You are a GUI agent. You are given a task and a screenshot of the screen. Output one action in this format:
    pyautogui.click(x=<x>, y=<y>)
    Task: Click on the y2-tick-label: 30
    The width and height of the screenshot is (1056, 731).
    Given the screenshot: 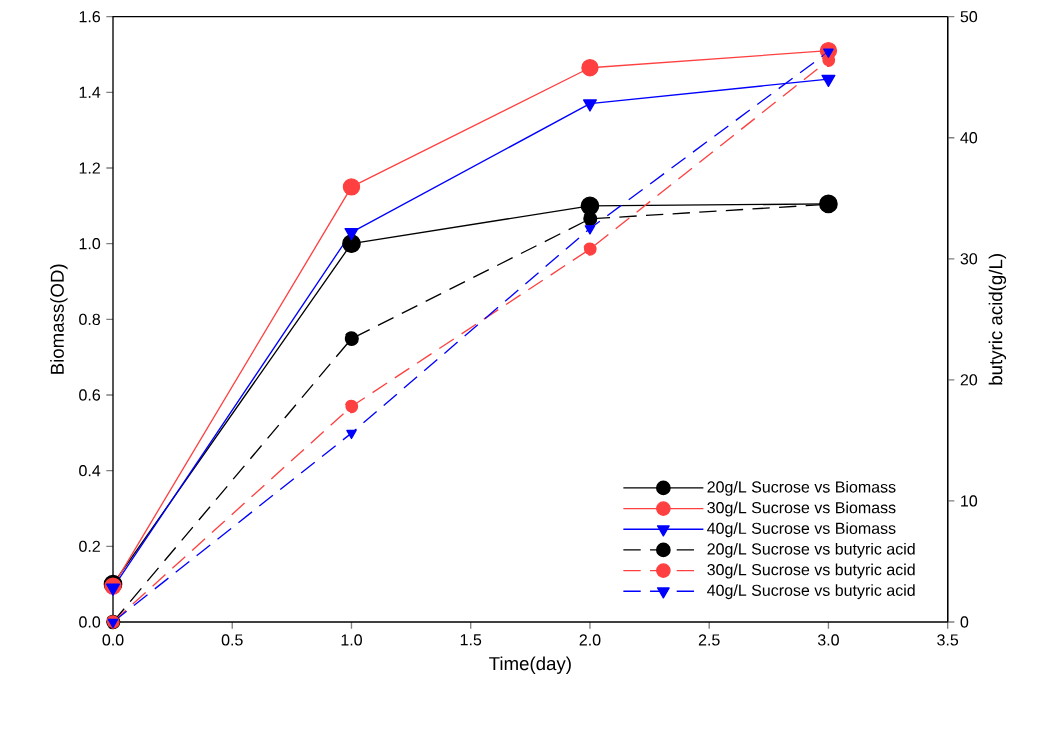 What is the action you would take?
    pyautogui.click(x=969, y=259)
    